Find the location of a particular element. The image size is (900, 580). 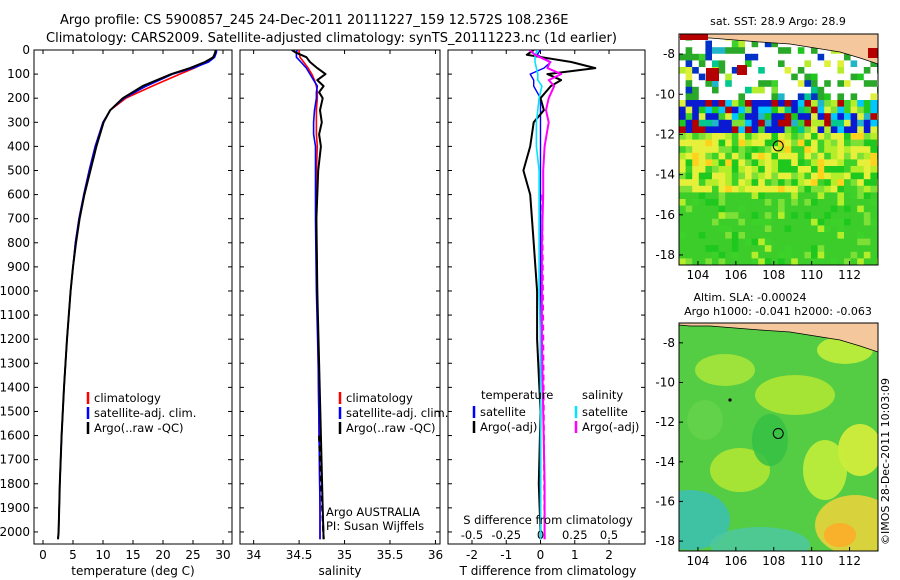

sst-map-lon-tick-label: 108 is located at coordinates (773, 275).